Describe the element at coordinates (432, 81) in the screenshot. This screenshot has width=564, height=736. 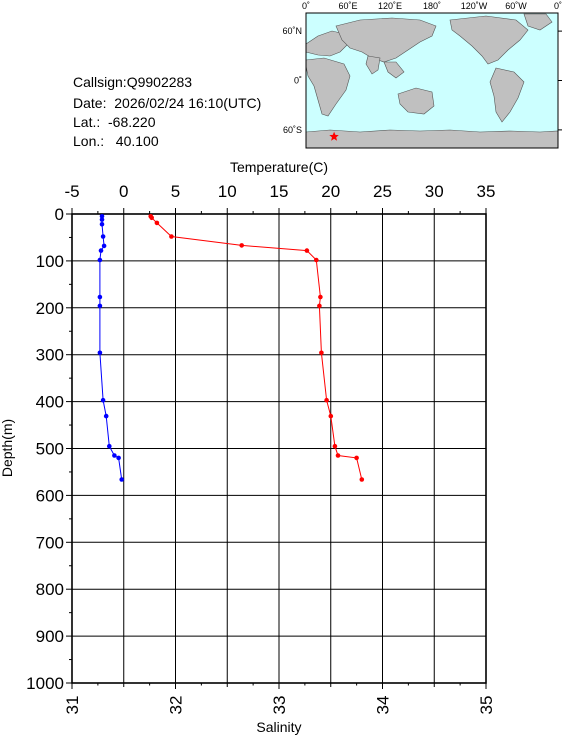
I see `map-land` at that location.